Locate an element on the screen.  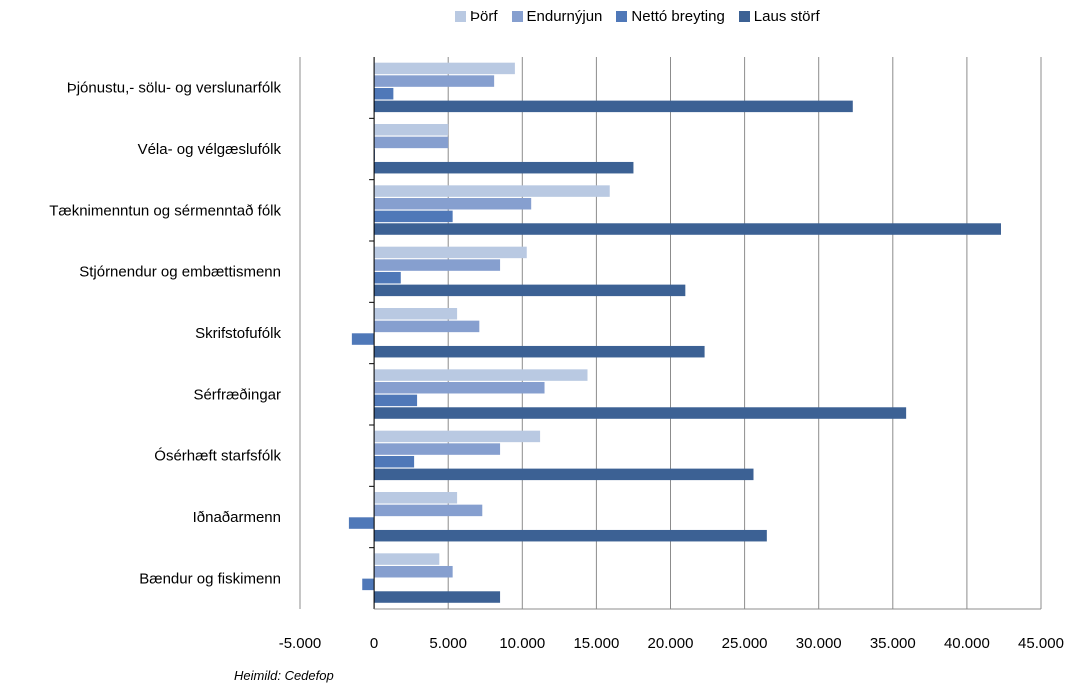
x-tick-label: 10.000 is located at coordinates (522, 643).